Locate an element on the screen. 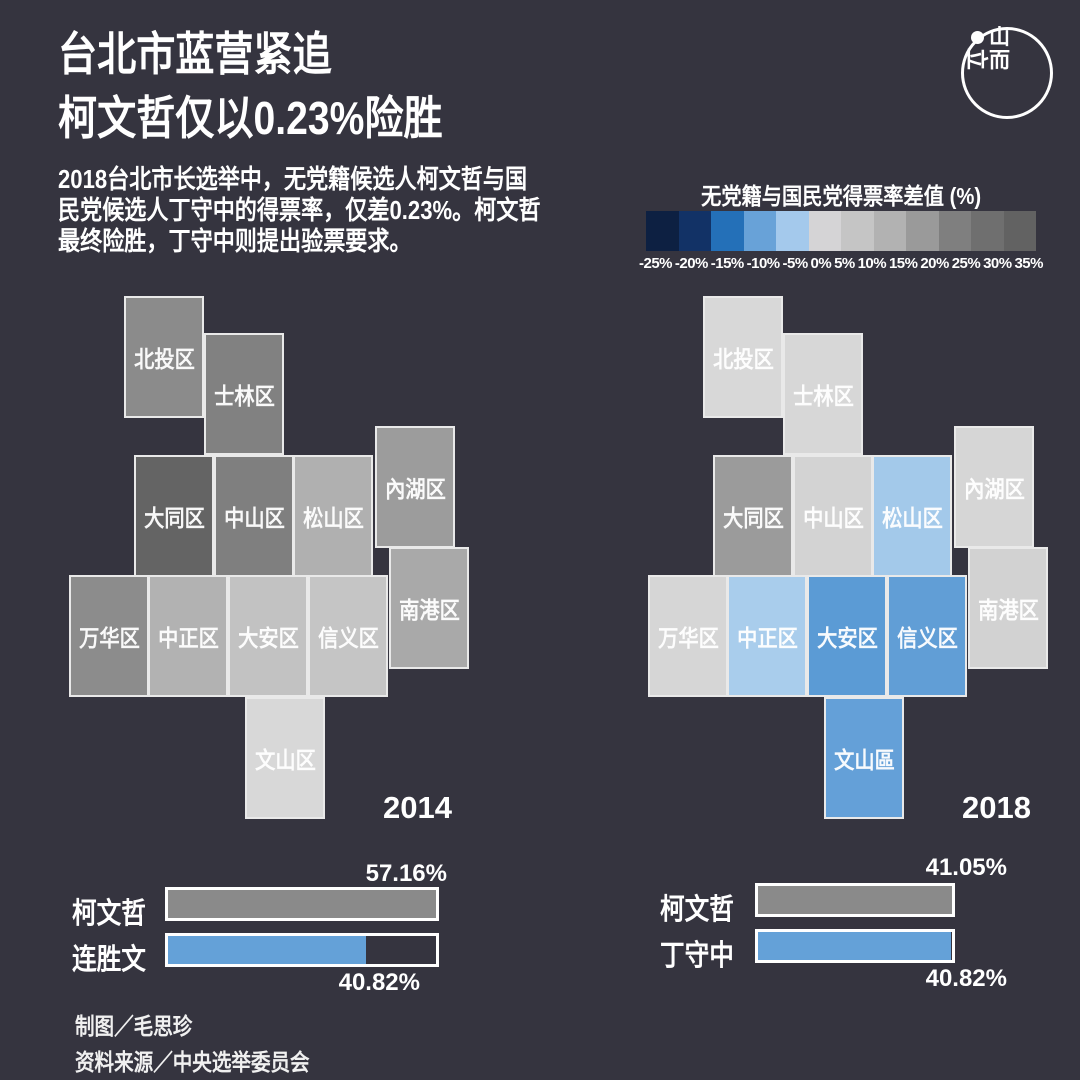  credit-author: 制图／毛思珍 is located at coordinates (134, 1026).